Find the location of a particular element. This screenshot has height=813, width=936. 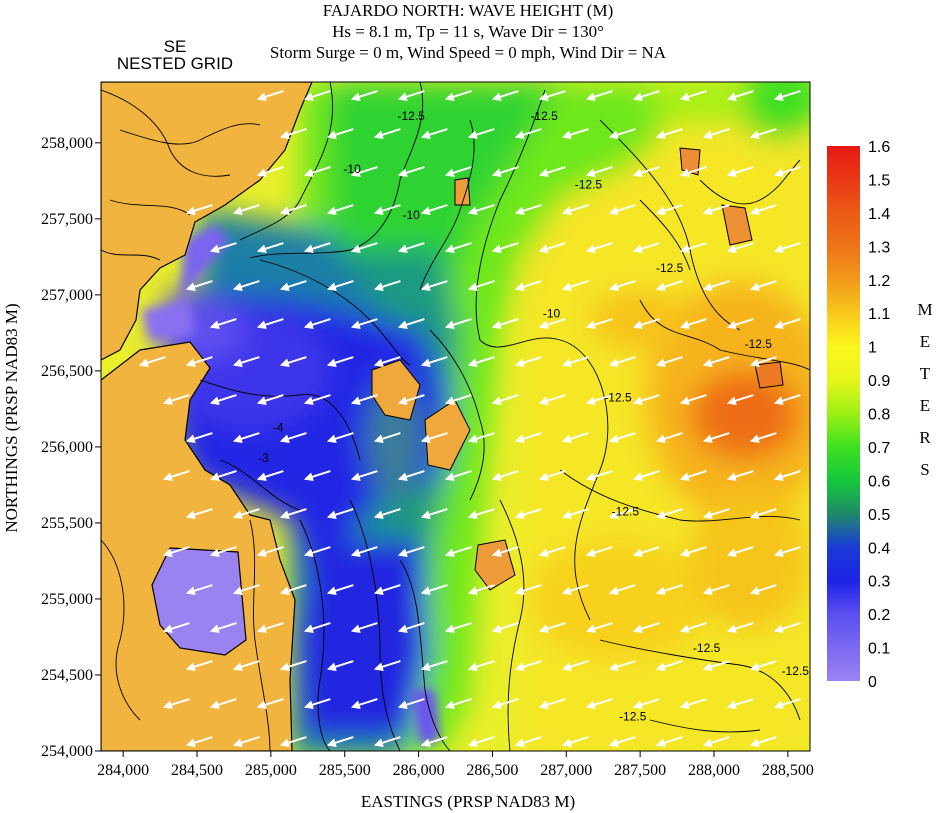

x-tick-label: 287,500 is located at coordinates (640, 770).